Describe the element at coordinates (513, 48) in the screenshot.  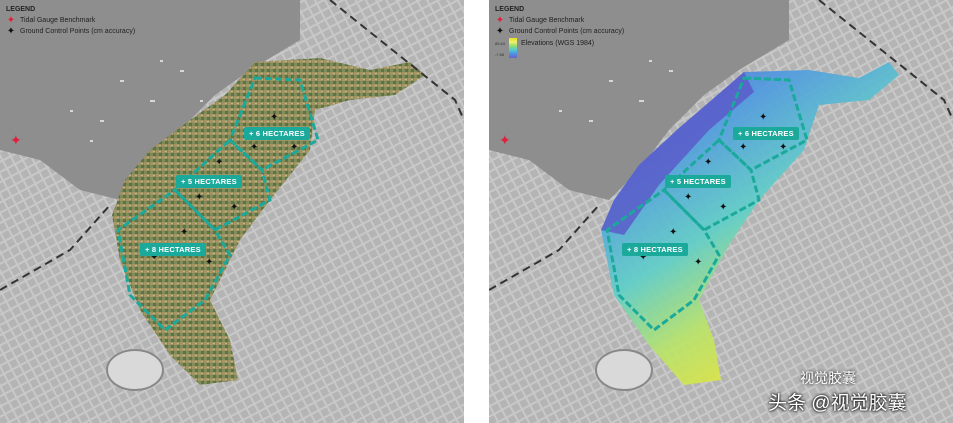
I see `elevation-color-ramp` at that location.